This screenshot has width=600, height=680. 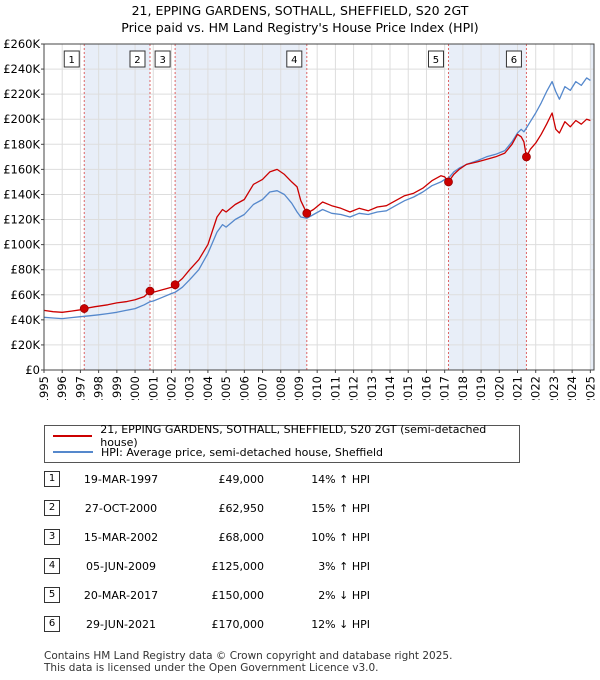 I want to click on y-tick-label: £0, so click(x=32, y=370).